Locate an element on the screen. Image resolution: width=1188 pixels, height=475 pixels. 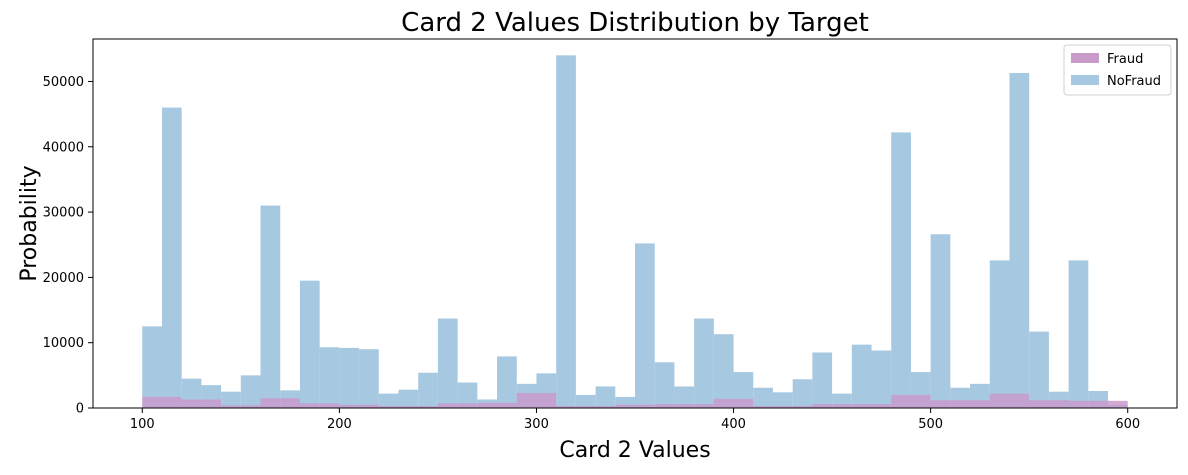
x-tick-label: 500 is located at coordinates (930, 424).